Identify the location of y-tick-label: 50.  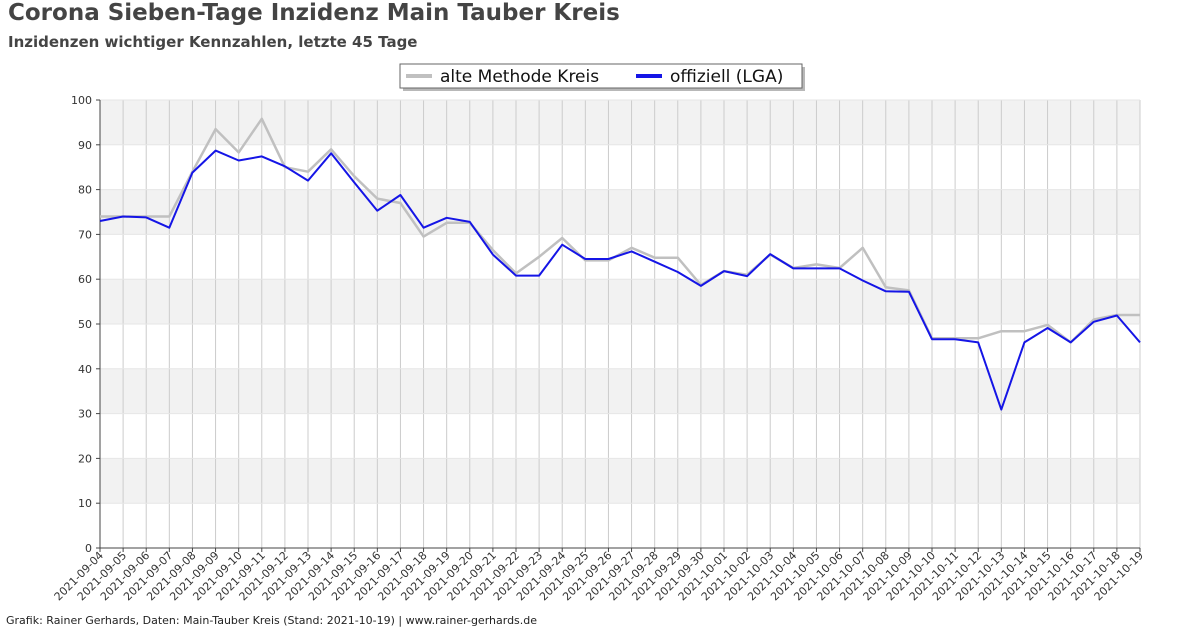
(85, 324).